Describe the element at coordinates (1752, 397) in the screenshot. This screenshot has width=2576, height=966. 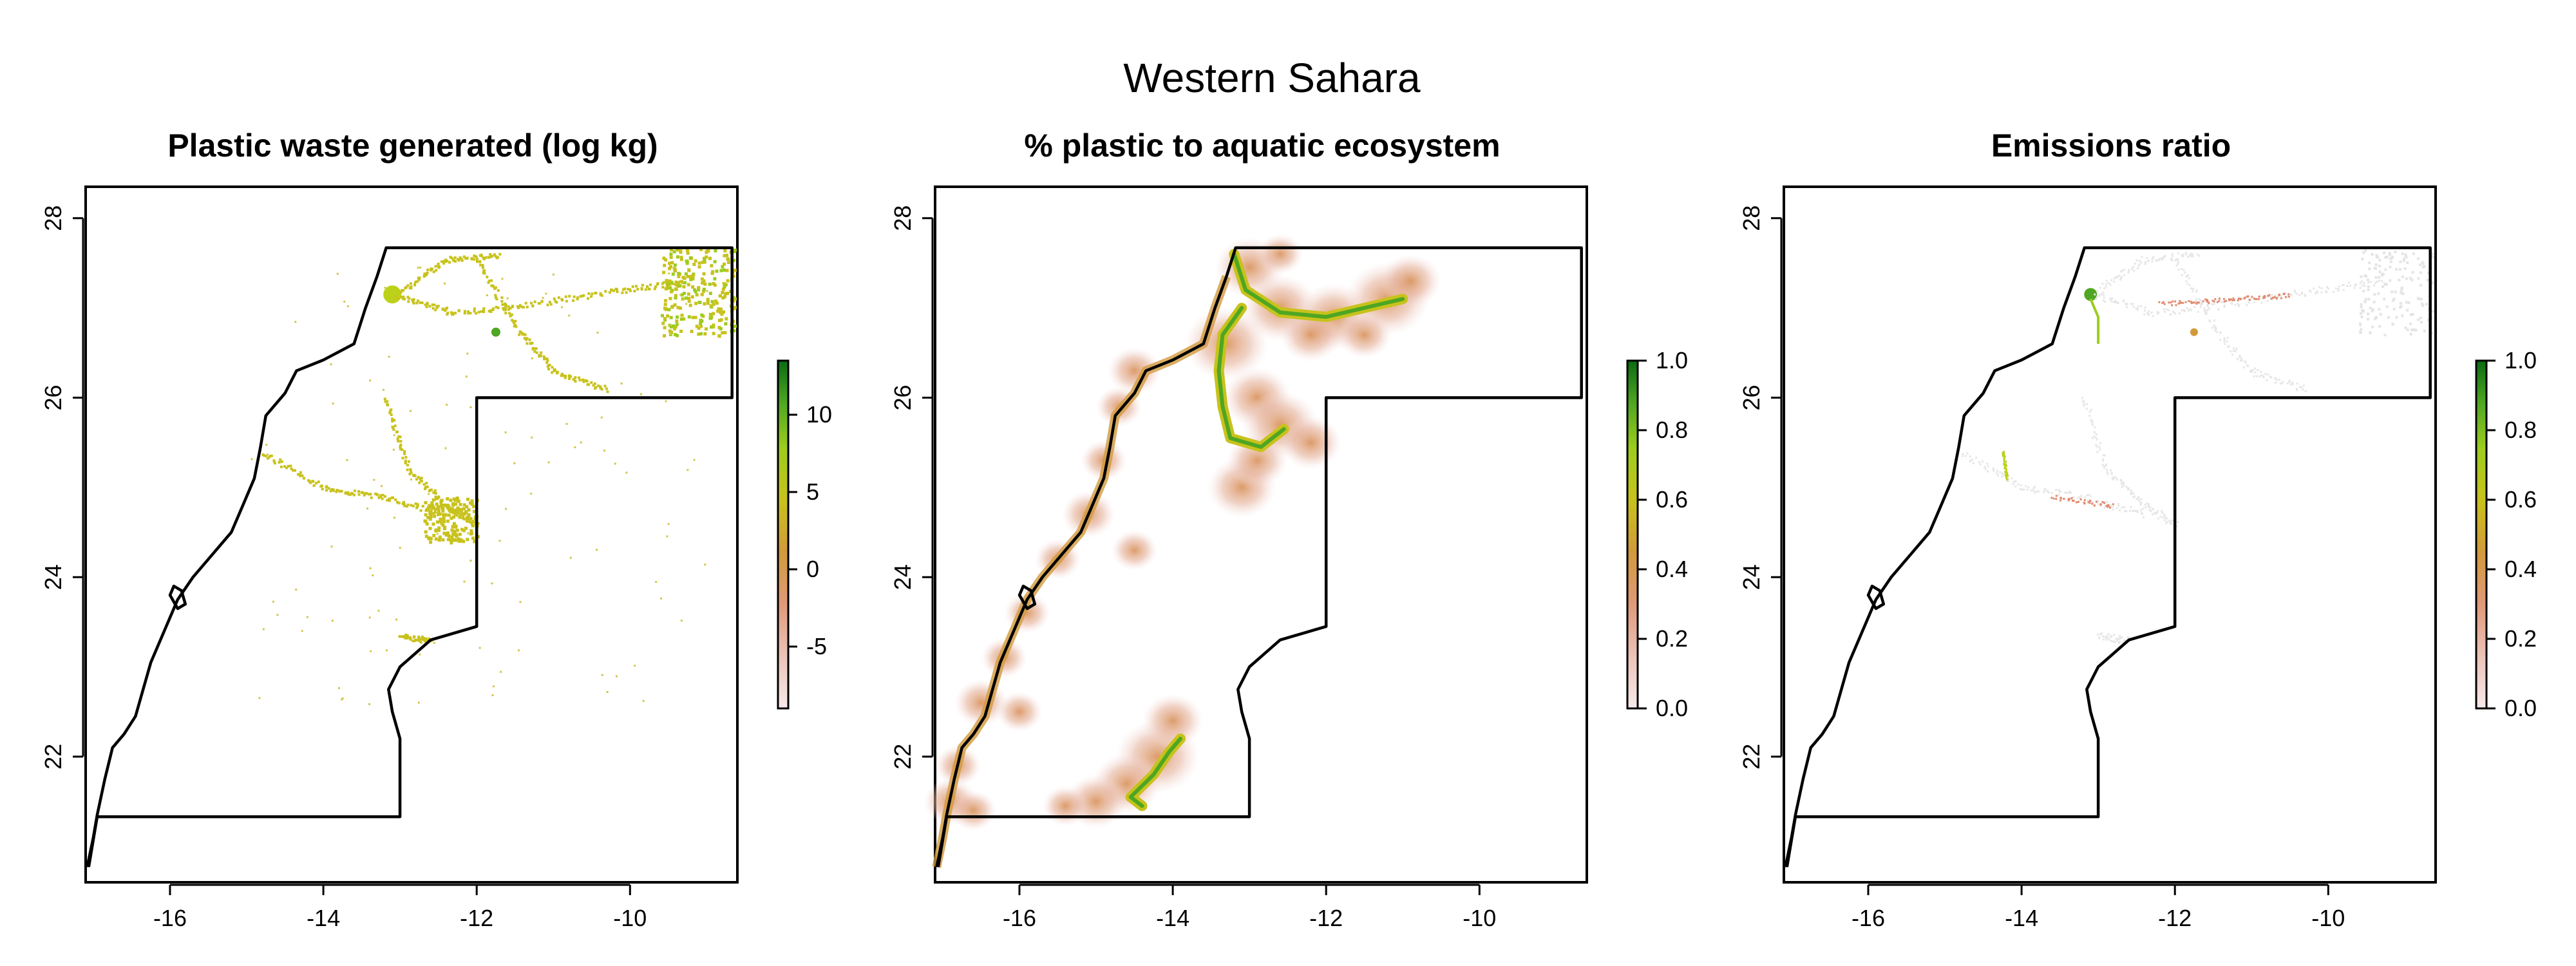
I see `y-tick-label: 26` at that location.